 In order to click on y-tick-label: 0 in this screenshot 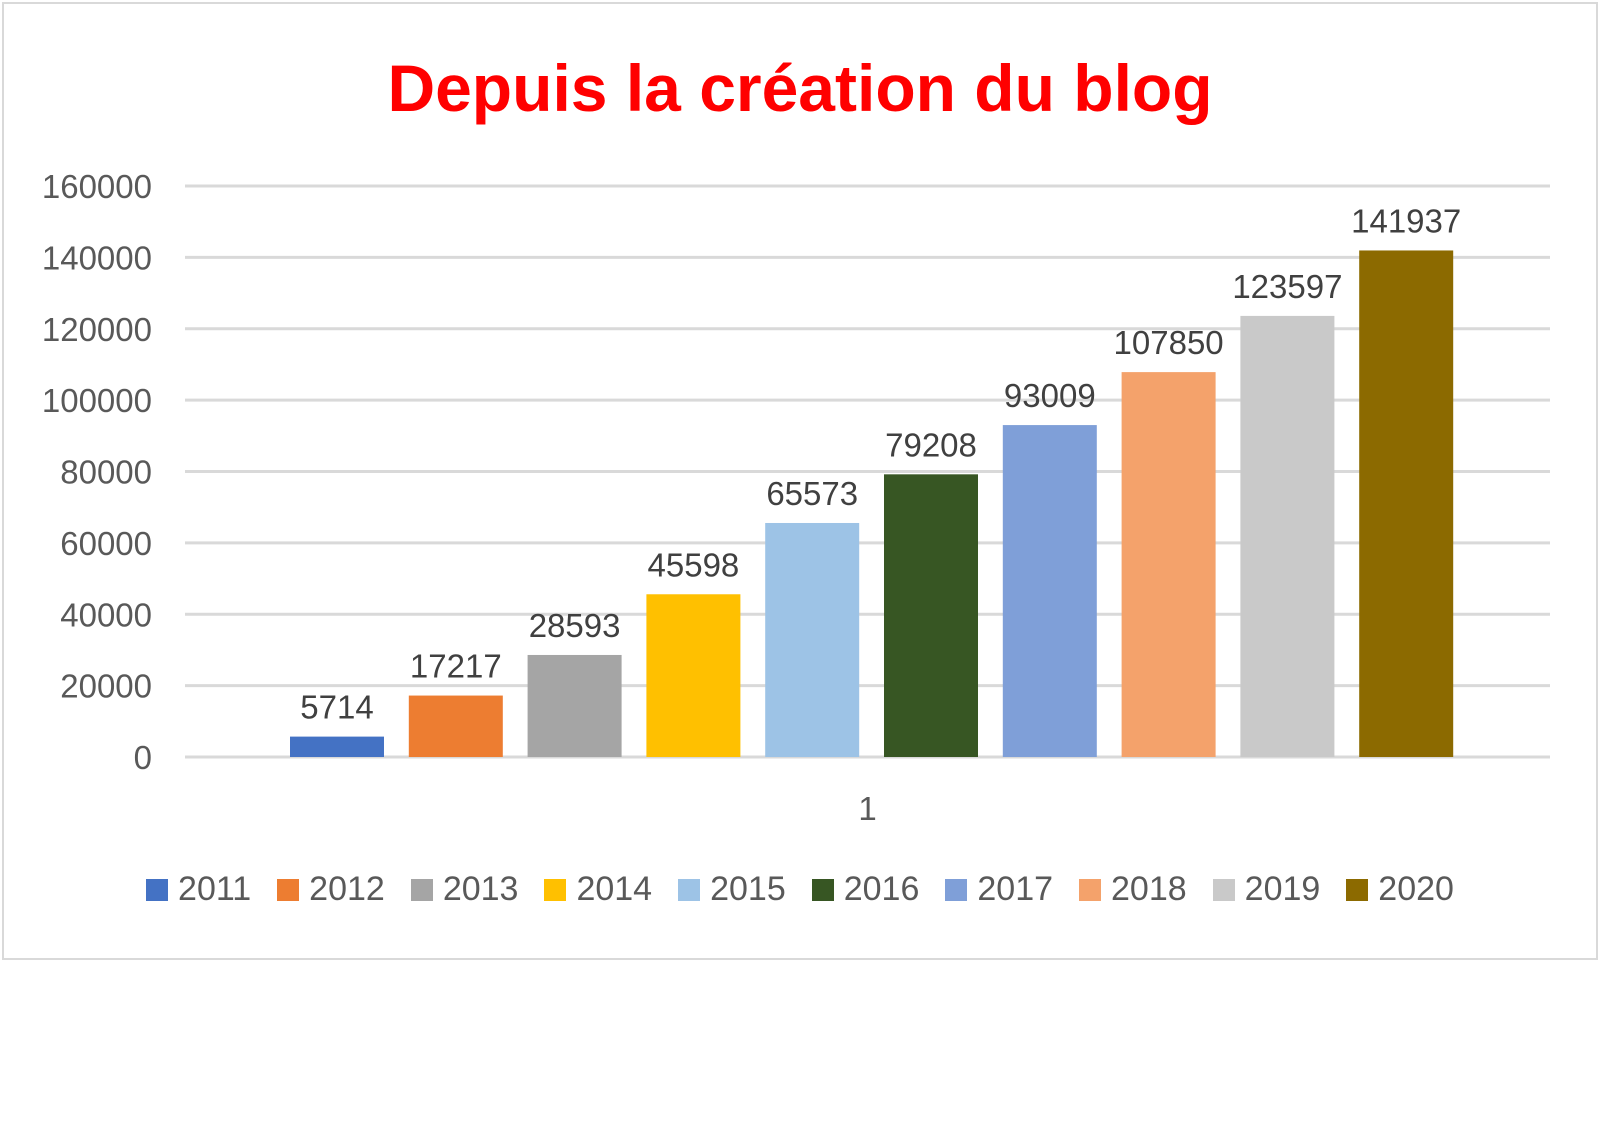, I will do `click(143, 757)`.